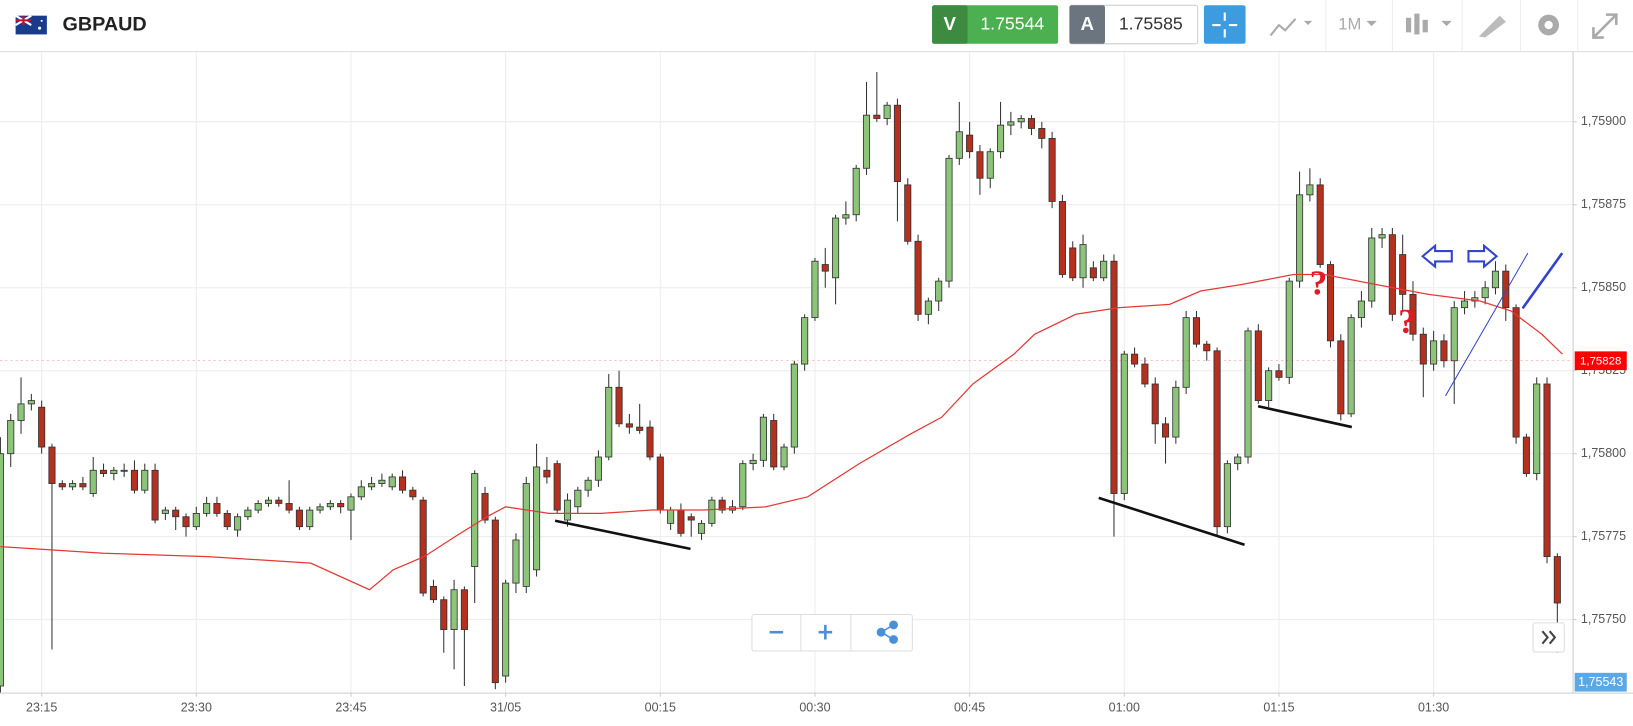 The height and width of the screenshot is (726, 1633). I want to click on bid-tag-label: 1,75543, so click(1600, 682).